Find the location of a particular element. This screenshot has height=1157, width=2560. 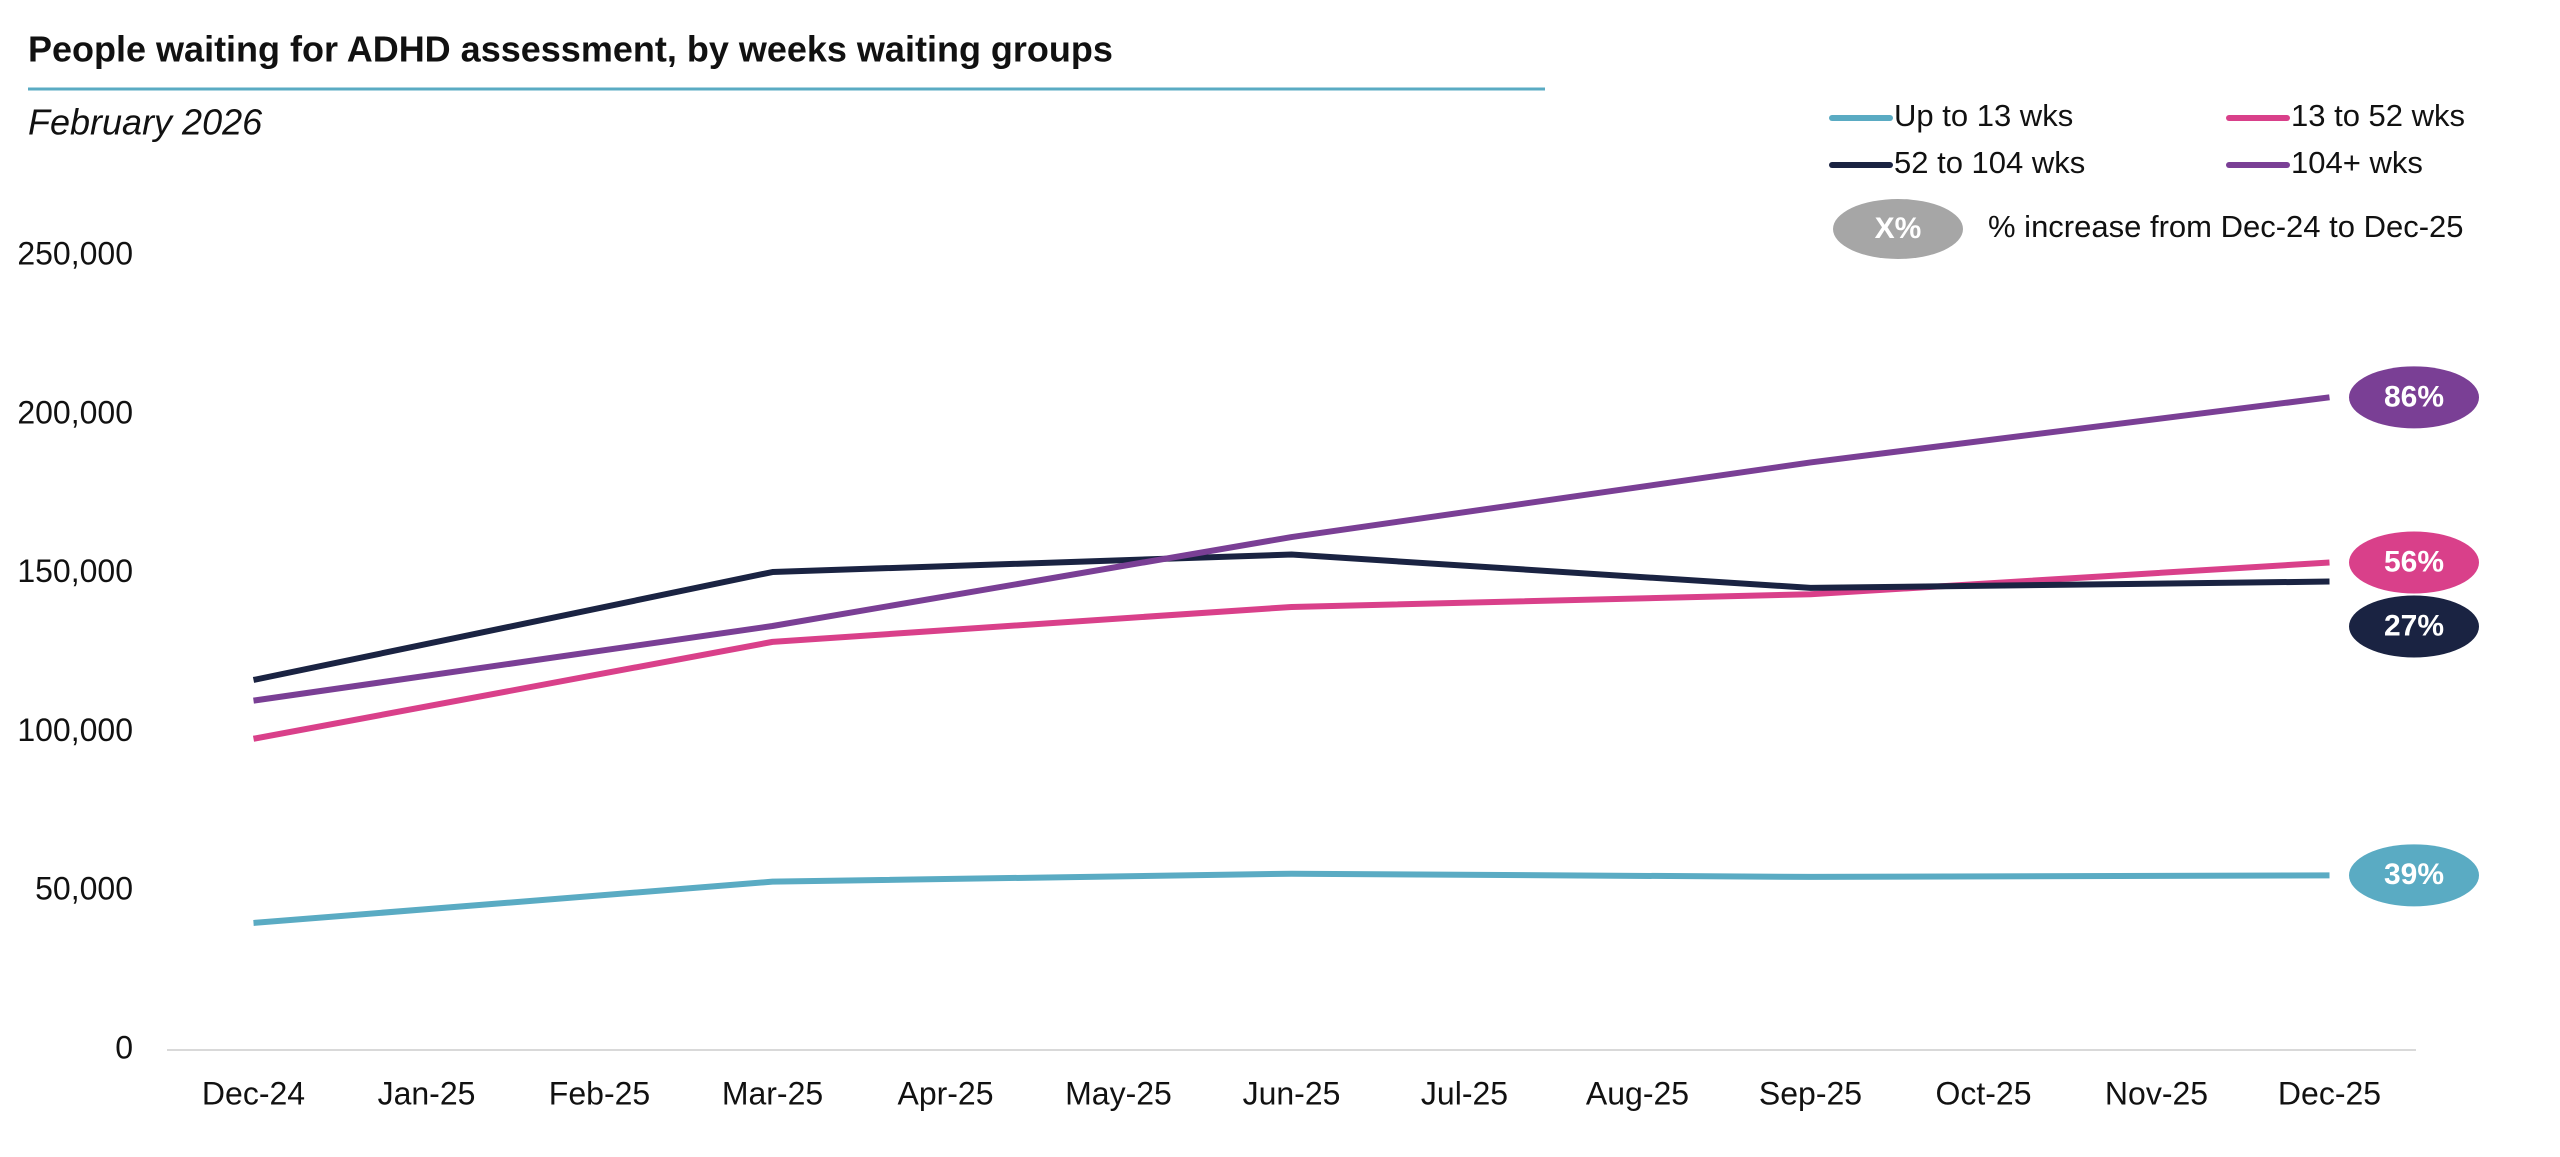

y-tick-label: 250,000 is located at coordinates (75, 253).